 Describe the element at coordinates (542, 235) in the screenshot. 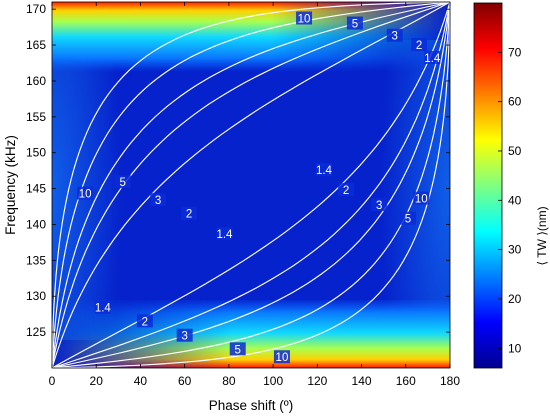

I see `colorbar-label: ⟨ TW ⟩(nm)` at that location.